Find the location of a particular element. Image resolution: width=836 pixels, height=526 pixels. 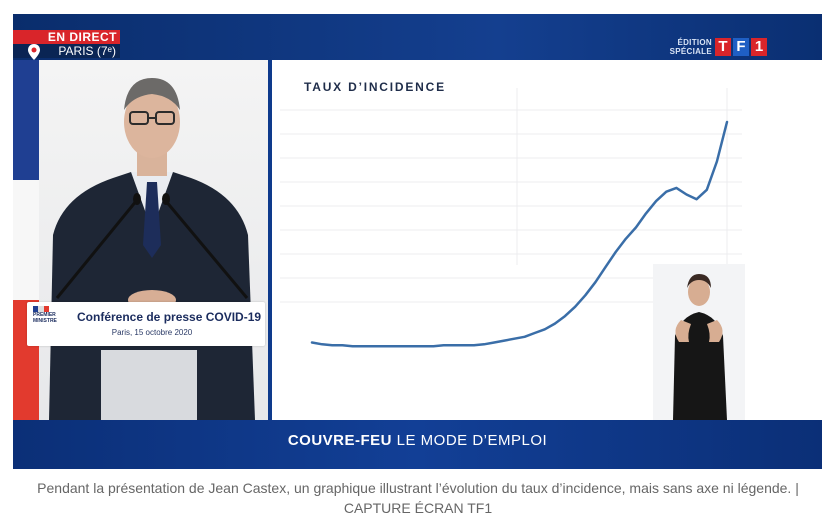

logo-letter: F is located at coordinates (741, 47).